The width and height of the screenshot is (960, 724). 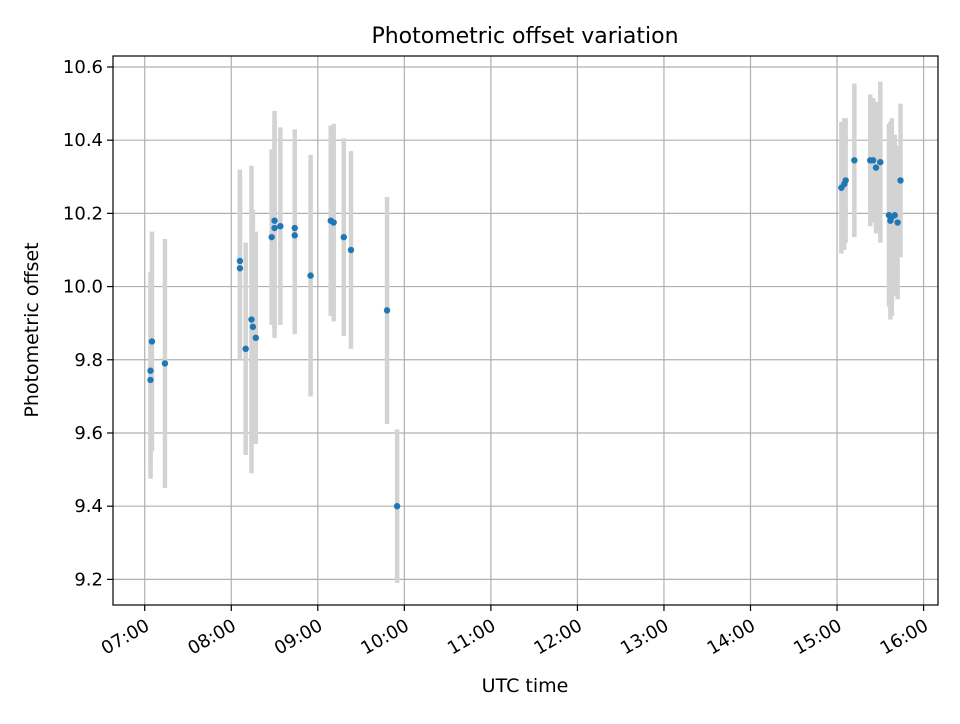 I want to click on x-axis-label: UTC time, so click(x=525, y=686).